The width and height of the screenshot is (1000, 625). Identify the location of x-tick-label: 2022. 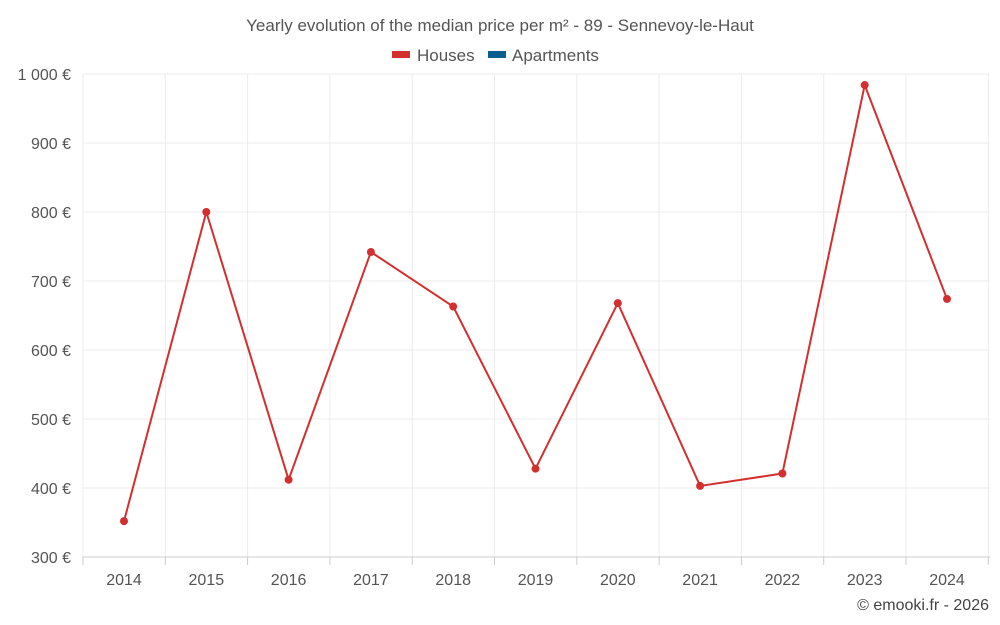
(783, 580).